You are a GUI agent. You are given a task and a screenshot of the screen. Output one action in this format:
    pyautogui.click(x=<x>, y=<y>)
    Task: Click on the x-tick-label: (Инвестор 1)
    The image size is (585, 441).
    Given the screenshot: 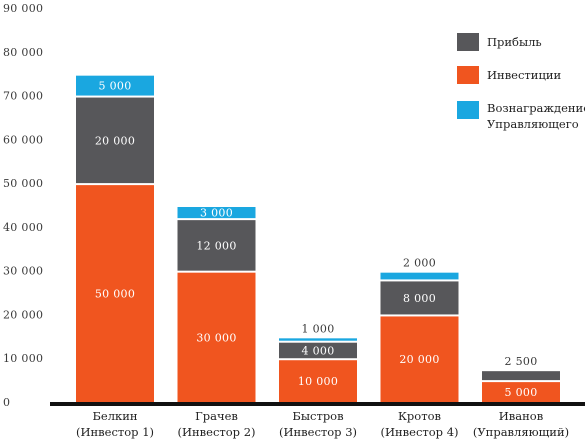 What is the action you would take?
    pyautogui.click(x=115, y=432)
    